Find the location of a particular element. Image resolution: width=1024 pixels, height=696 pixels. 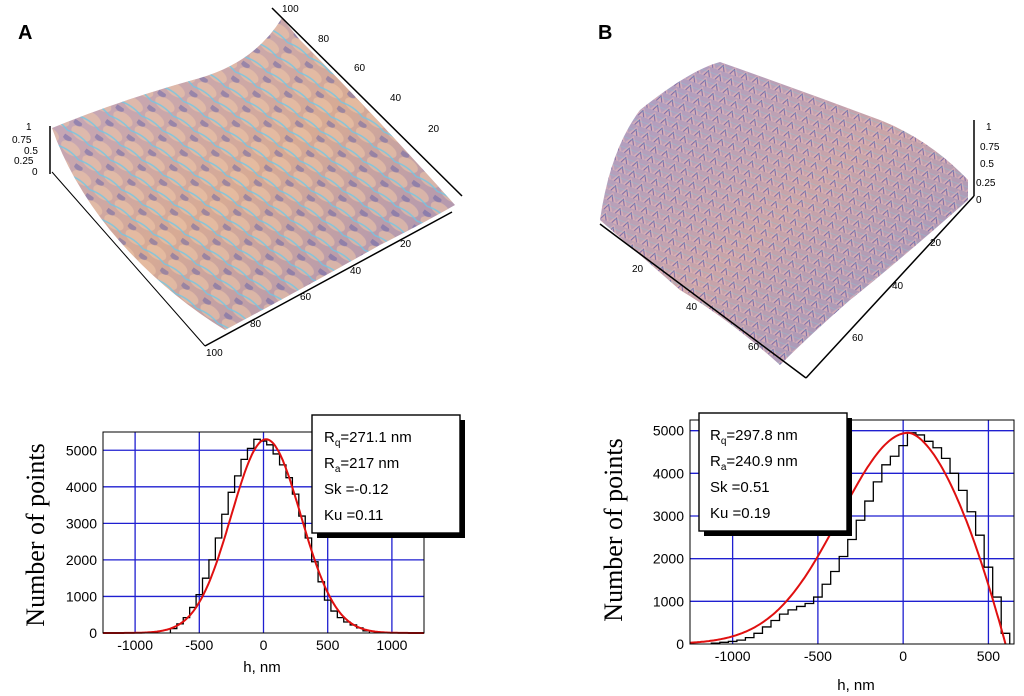

chart-a-y-tick-label: 3000 is located at coordinates (81, 523).